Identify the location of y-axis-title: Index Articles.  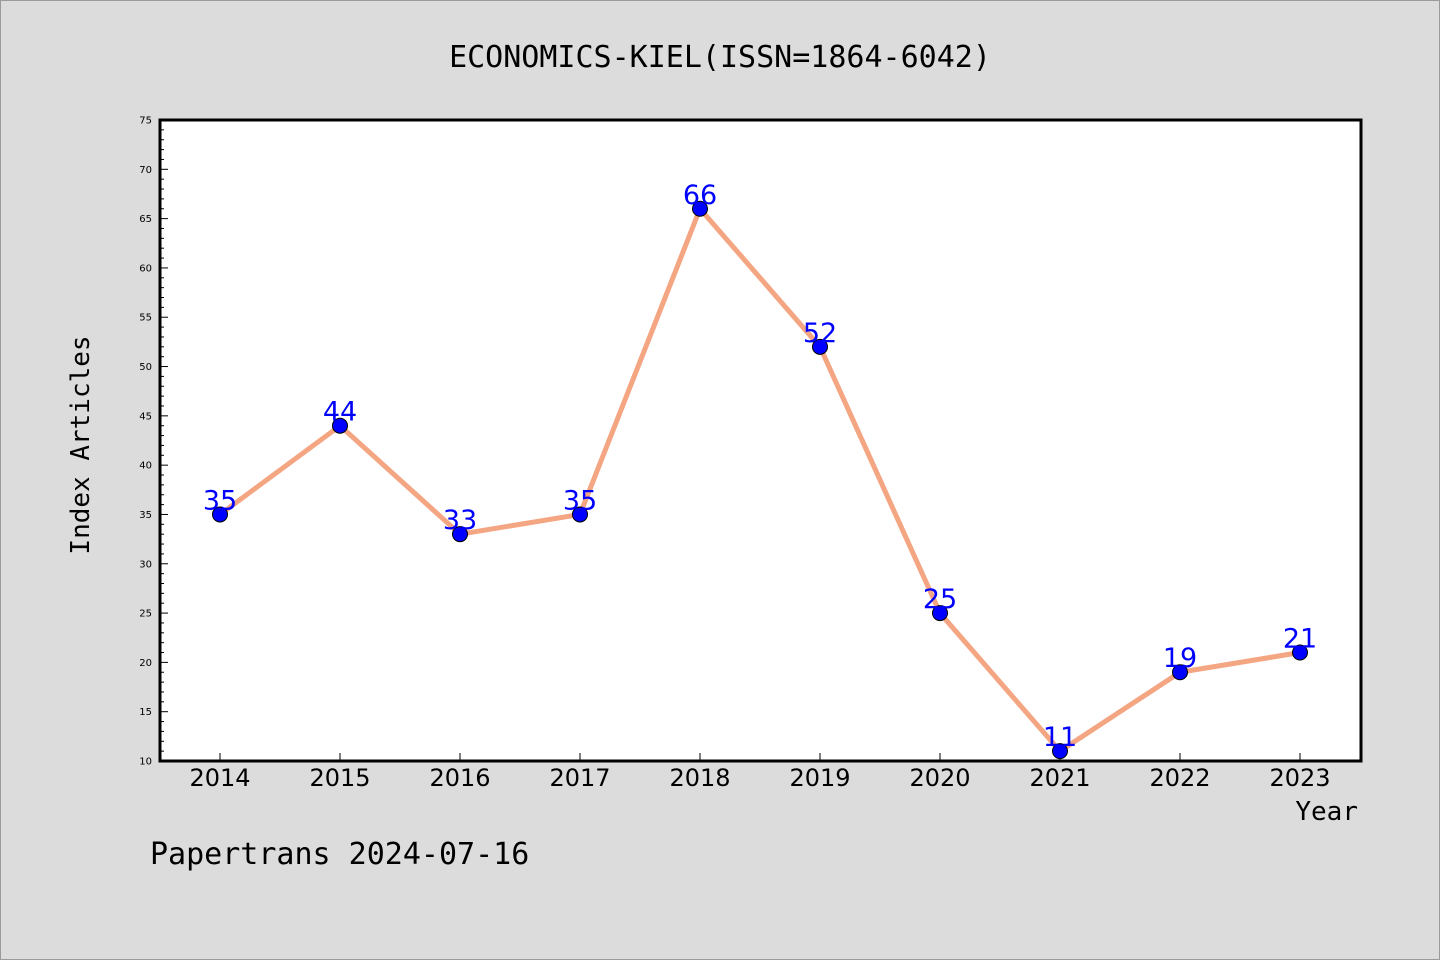
(81, 444).